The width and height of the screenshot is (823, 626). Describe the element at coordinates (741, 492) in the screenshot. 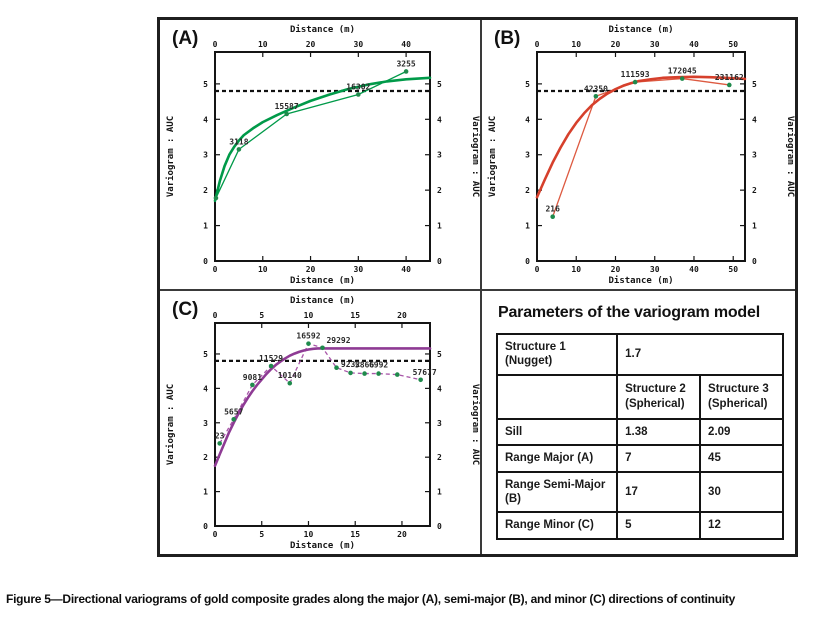

I see `param-value-range-semi-major-s3: 30` at that location.